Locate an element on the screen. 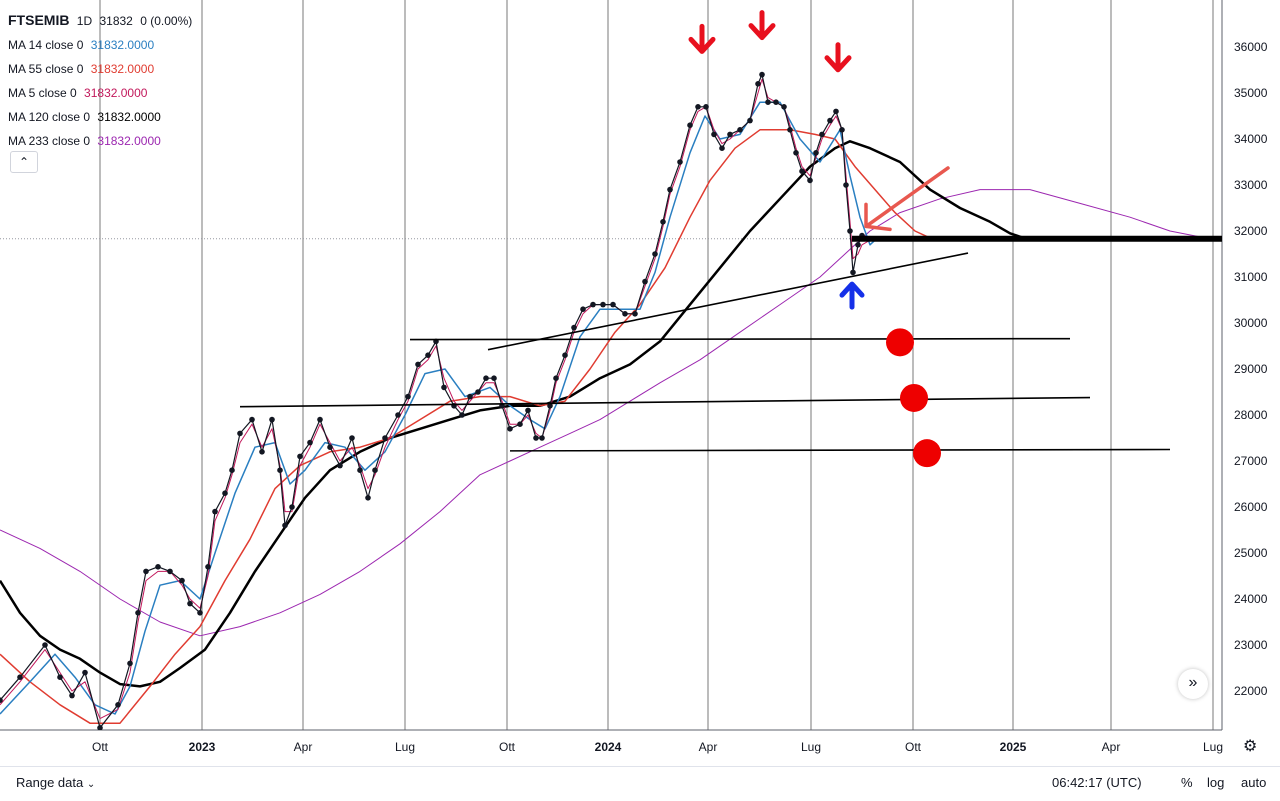 This screenshot has width=1280, height=801. y-tick-label: 26000 is located at coordinates (1251, 507).